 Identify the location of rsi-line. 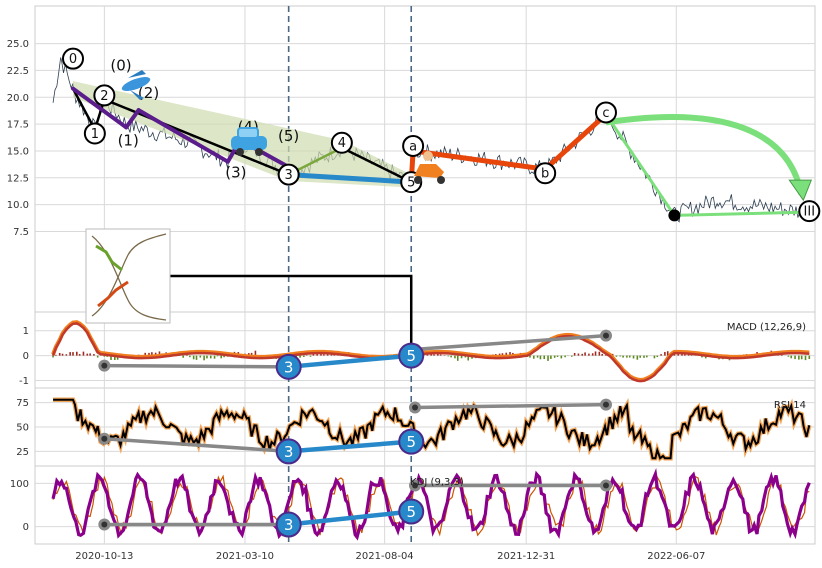
(432, 429).